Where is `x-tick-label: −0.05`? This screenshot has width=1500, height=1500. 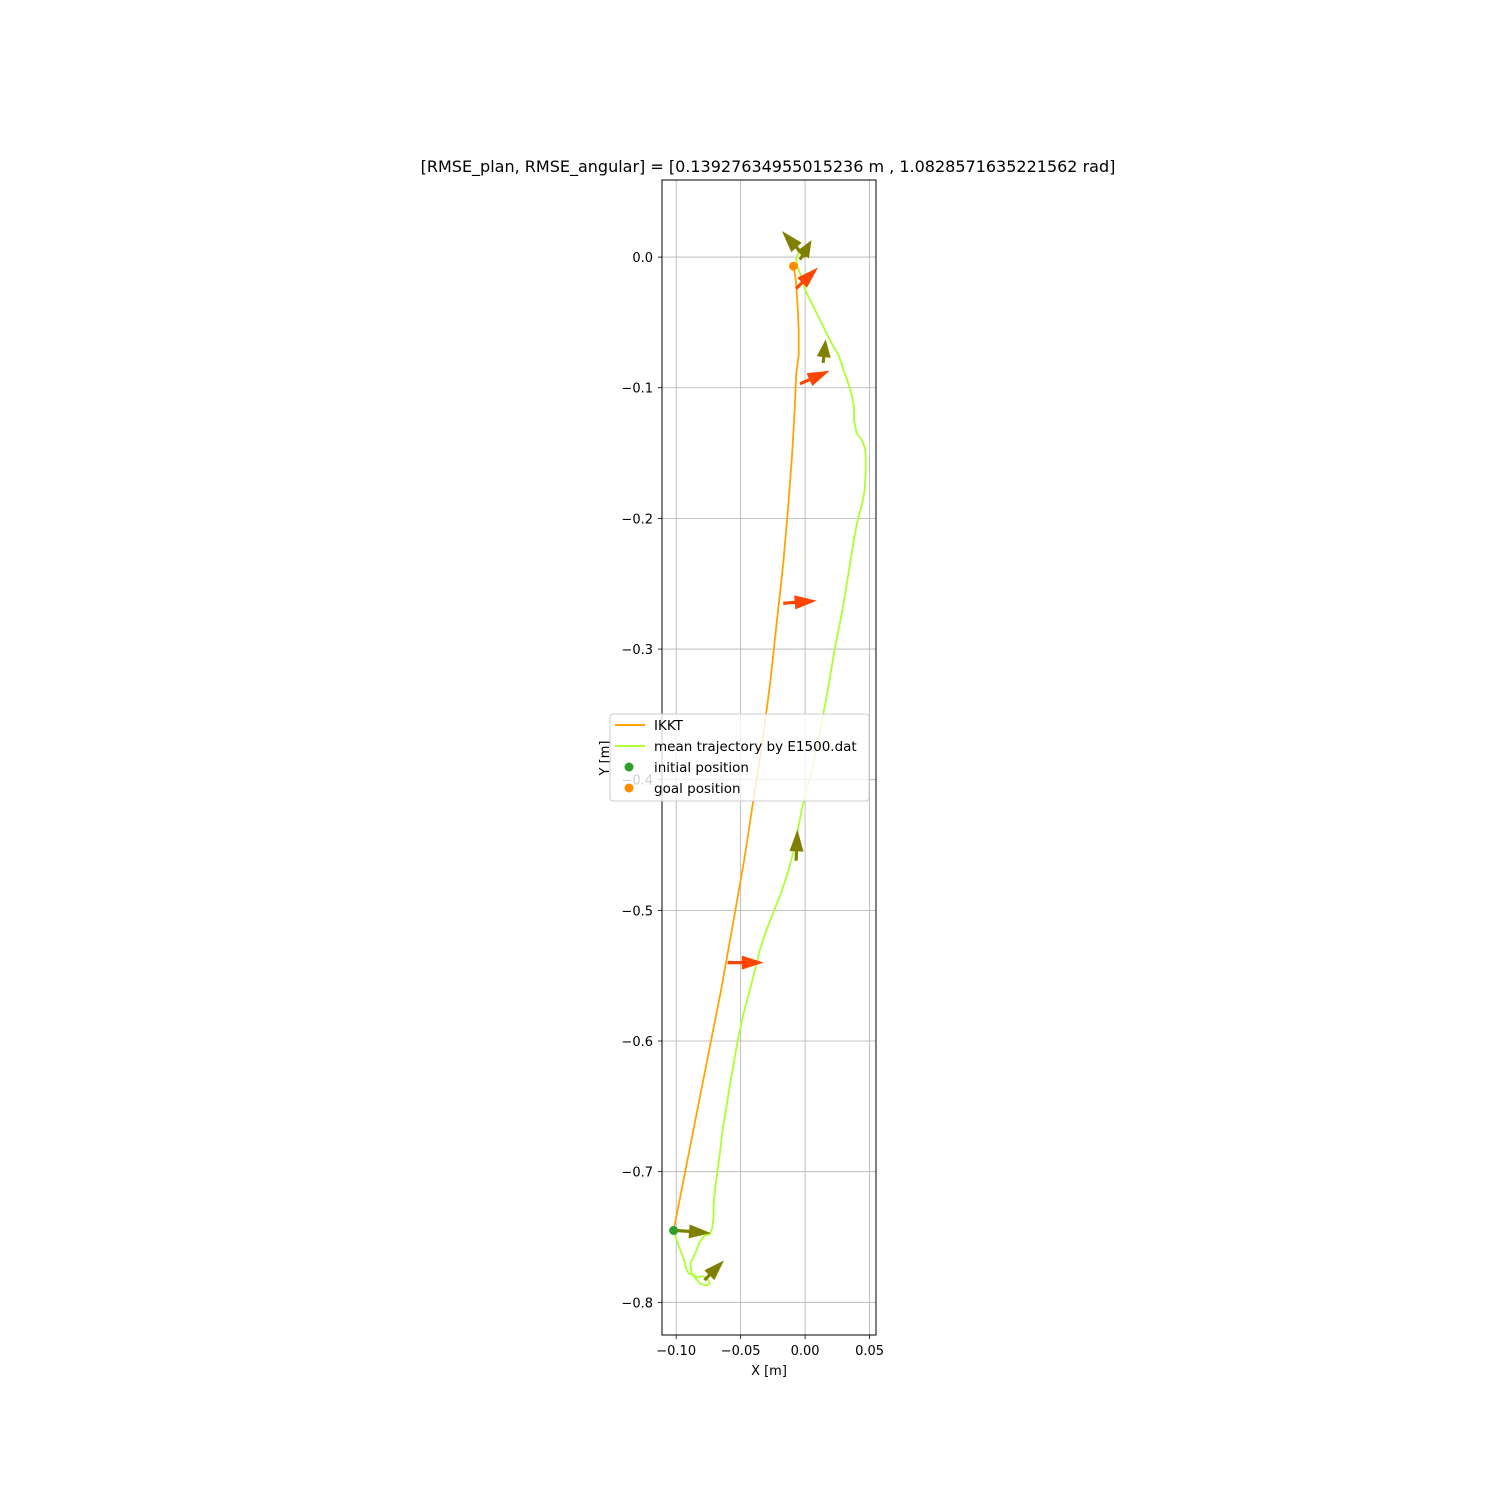 x-tick-label: −0.05 is located at coordinates (741, 1351).